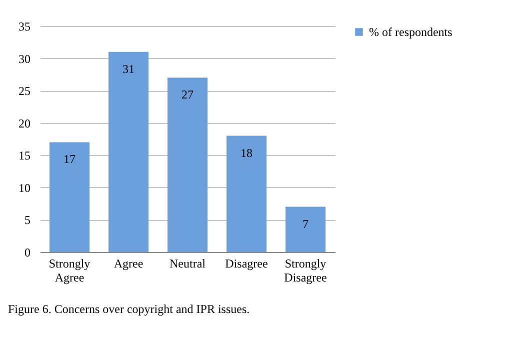 Image resolution: width=509 pixels, height=343 pixels. What do you see at coordinates (24, 123) in the screenshot?
I see `y-tick-label: 20` at bounding box center [24, 123].